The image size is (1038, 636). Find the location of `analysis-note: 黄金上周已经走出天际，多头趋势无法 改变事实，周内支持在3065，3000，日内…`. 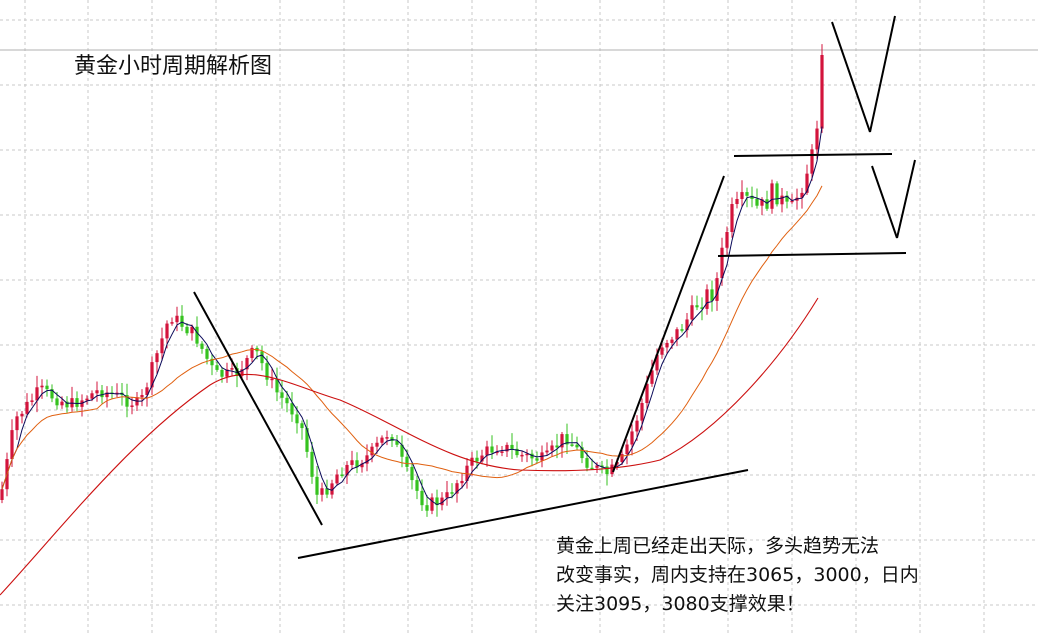

analysis-note: 黄金上周已经走出天际，多头趋势无法 改变事实，周内支持在3065，3000，日内… is located at coordinates (791, 575).